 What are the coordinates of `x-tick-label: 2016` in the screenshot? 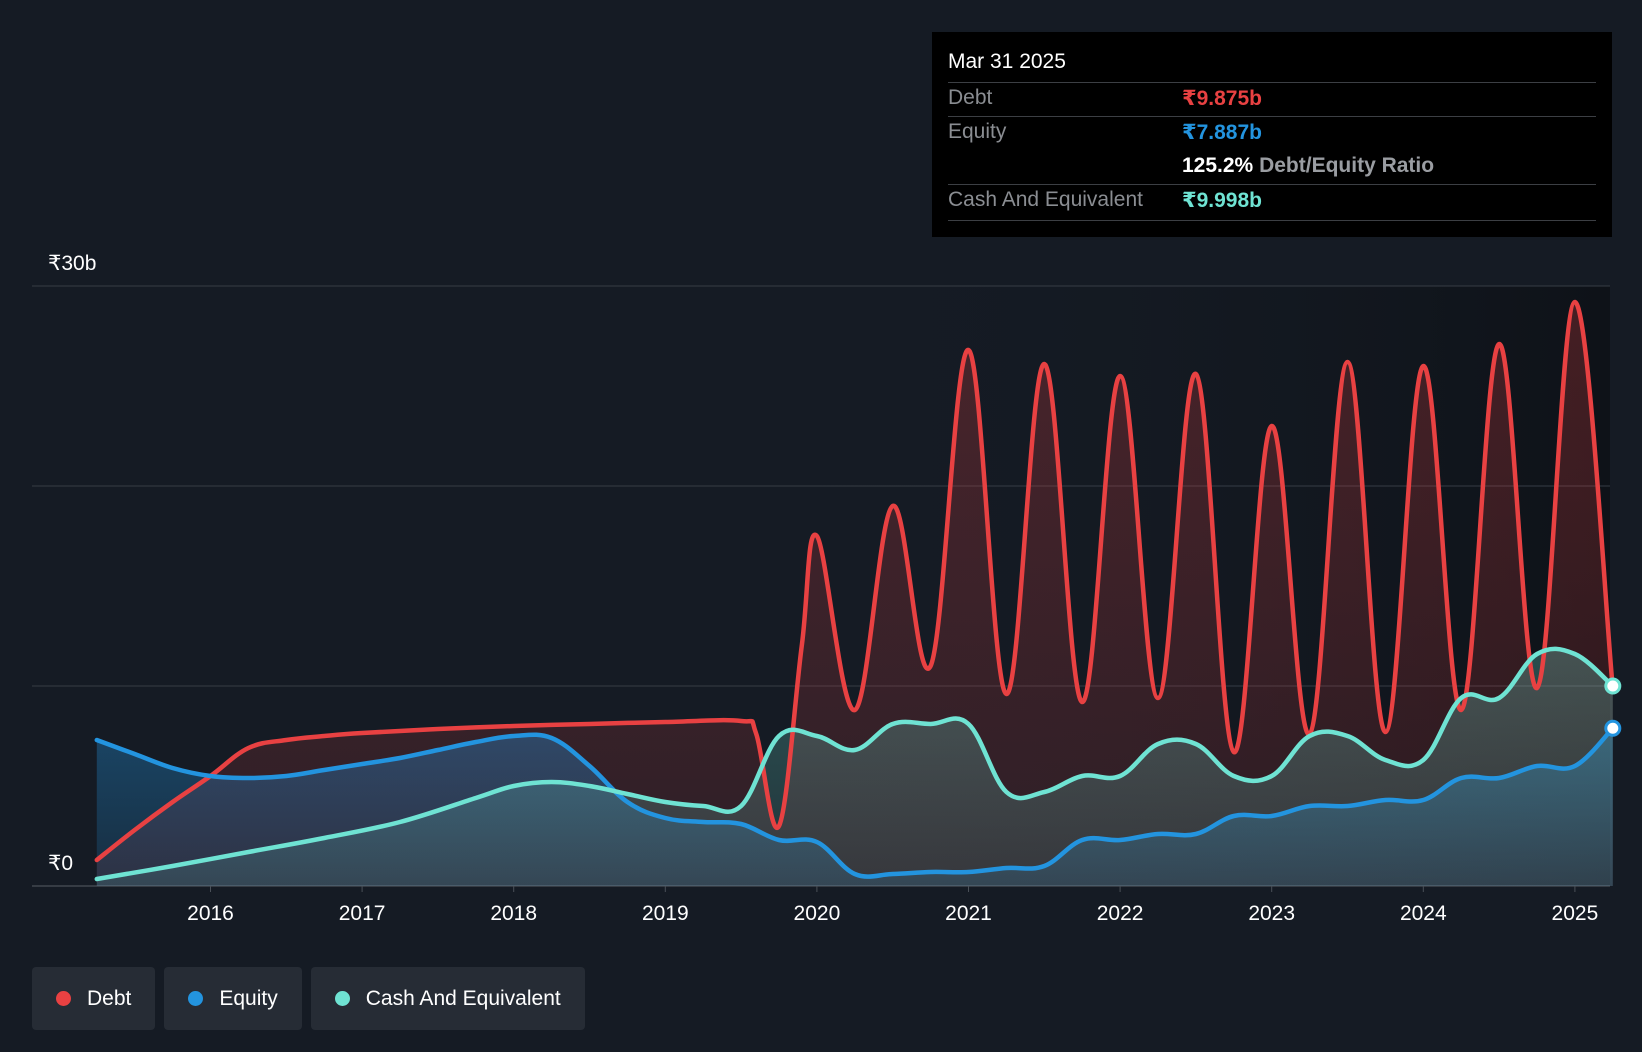 It's located at (210, 913).